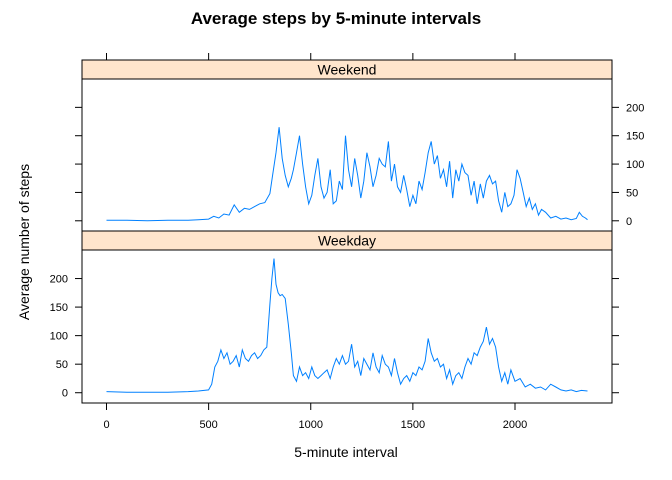 The width and height of the screenshot is (672, 480). What do you see at coordinates (635, 108) in the screenshot?
I see `y-tick-label-weekend-200: 200` at bounding box center [635, 108].